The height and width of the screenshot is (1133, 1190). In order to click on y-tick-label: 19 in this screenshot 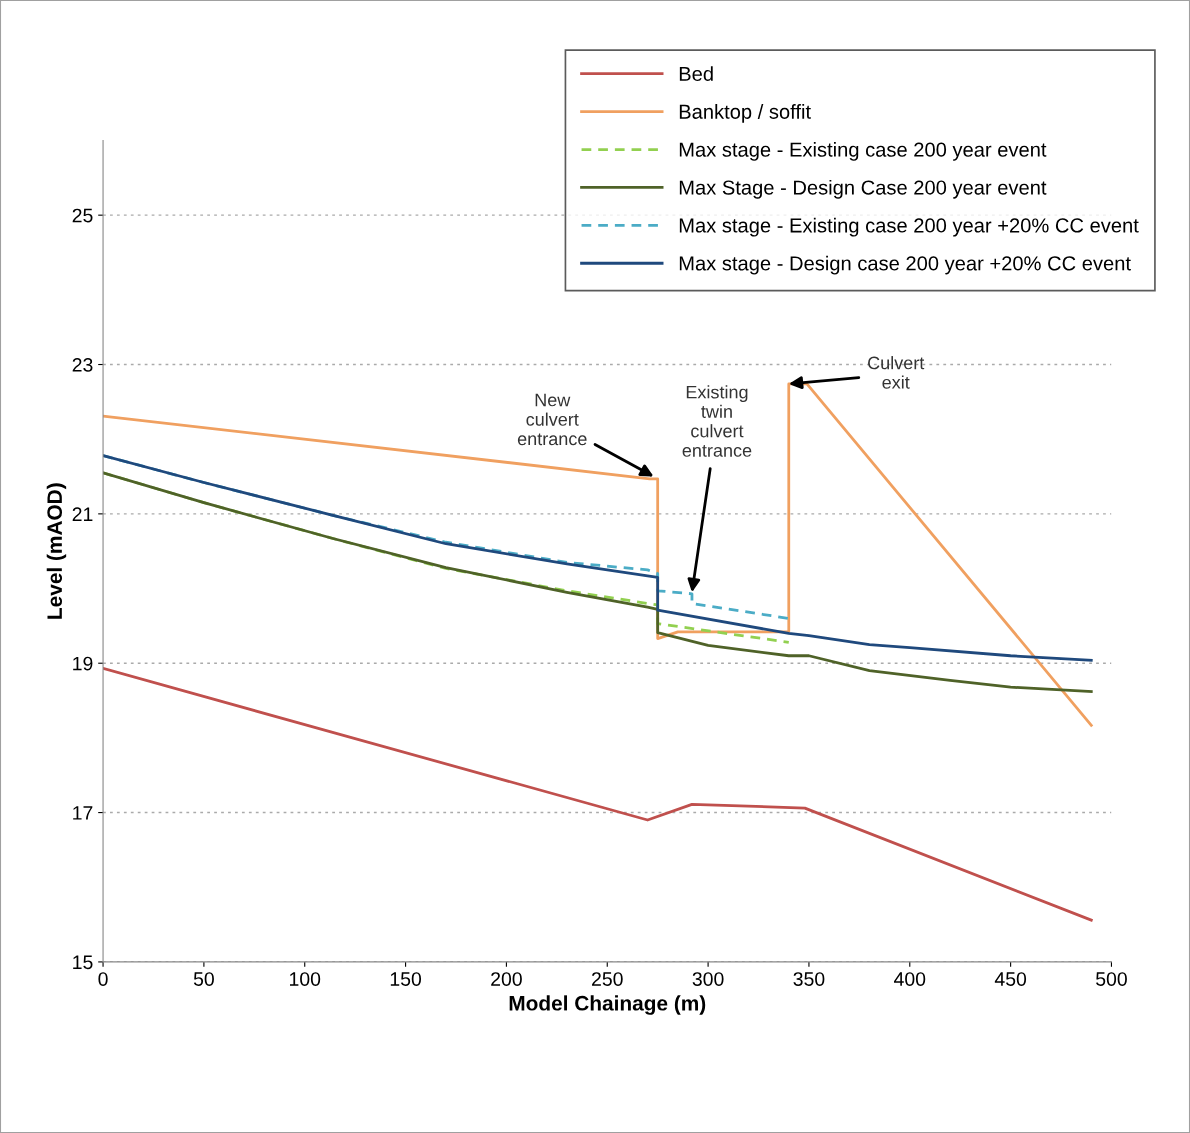, I will do `click(83, 663)`.